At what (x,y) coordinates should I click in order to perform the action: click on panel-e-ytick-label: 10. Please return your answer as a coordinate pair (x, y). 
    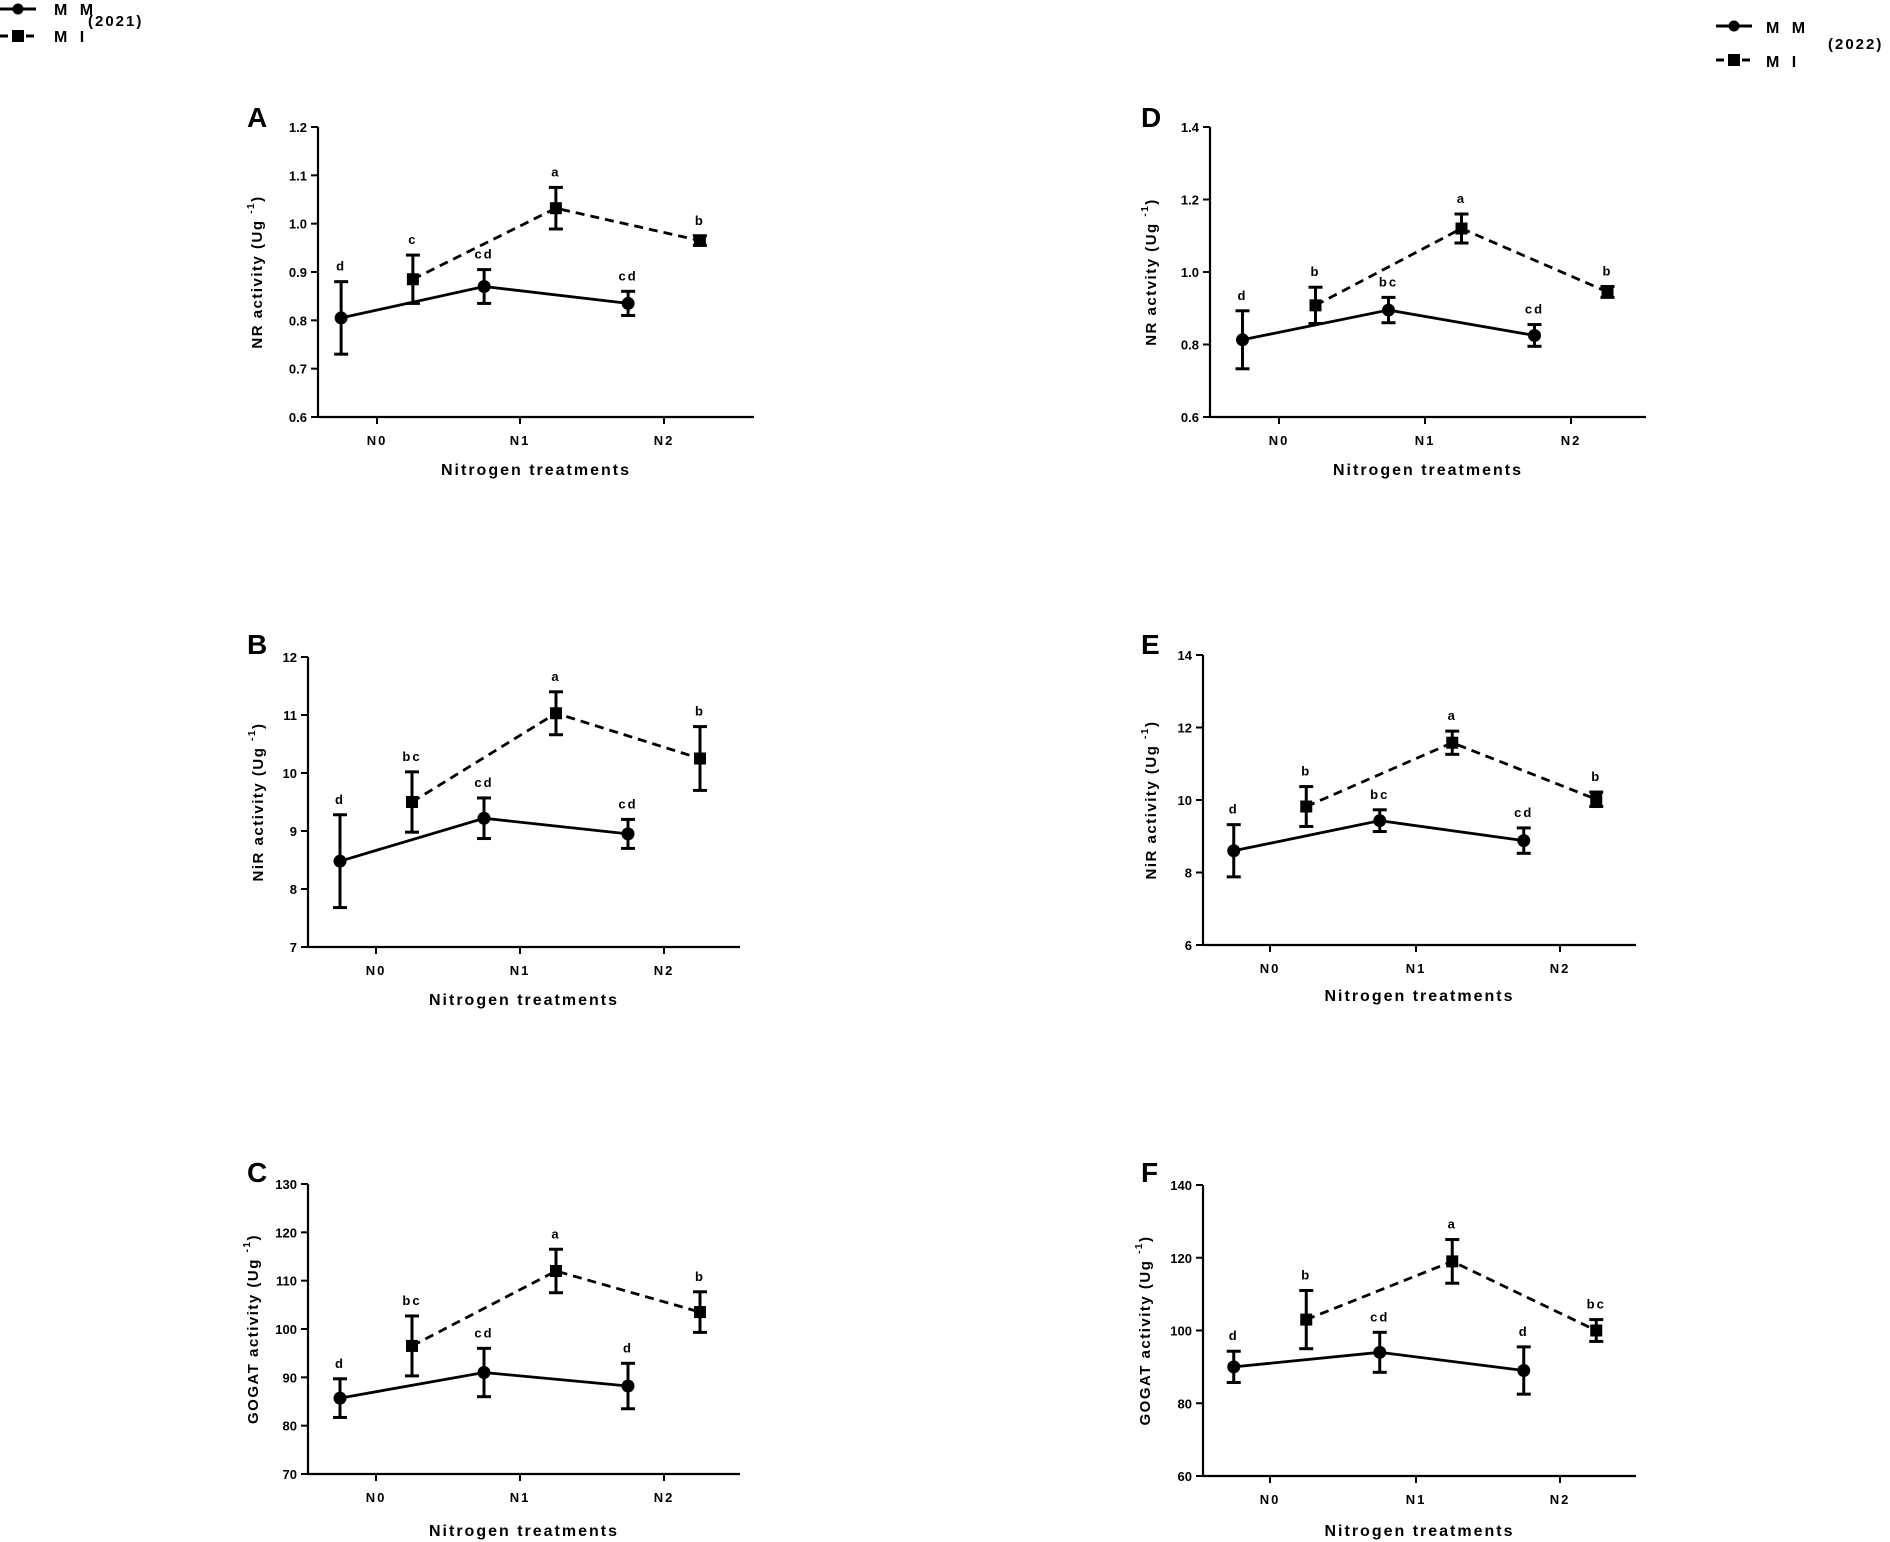
    Looking at the image, I should click on (1185, 800).